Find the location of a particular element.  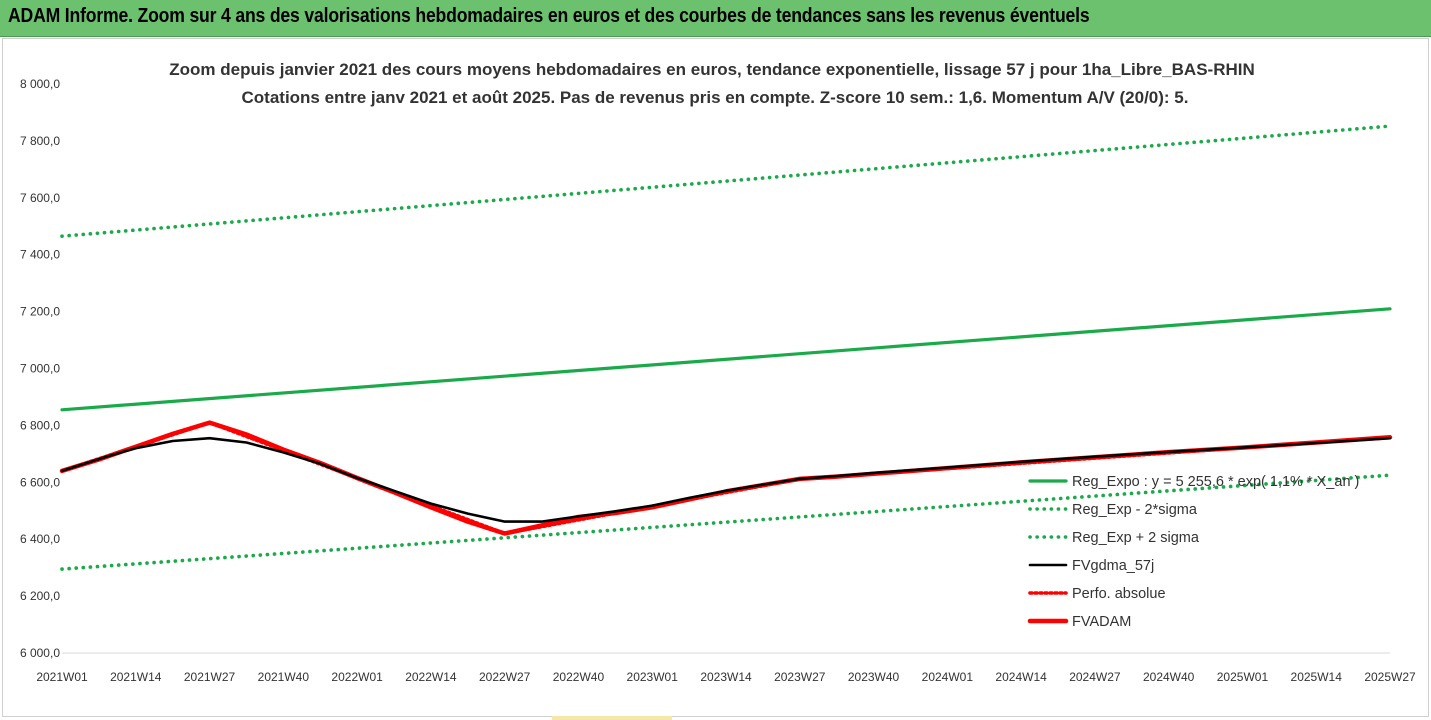

legend-label: FVgdma_57j is located at coordinates (1113, 566).